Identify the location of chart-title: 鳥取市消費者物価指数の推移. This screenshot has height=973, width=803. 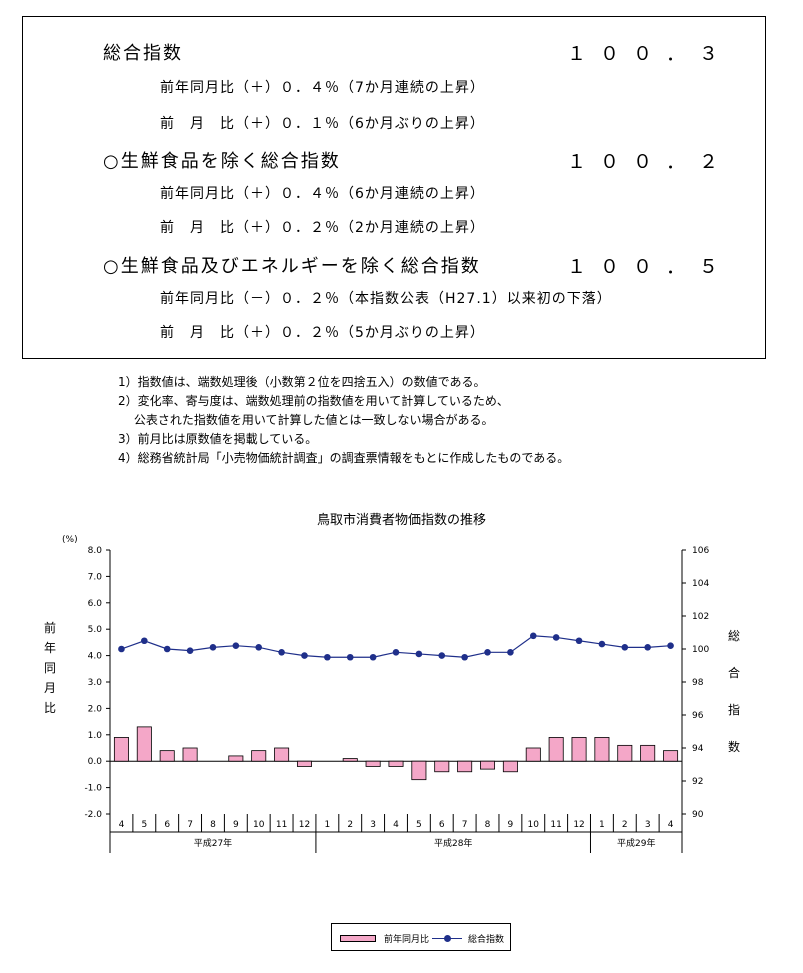
(401, 520).